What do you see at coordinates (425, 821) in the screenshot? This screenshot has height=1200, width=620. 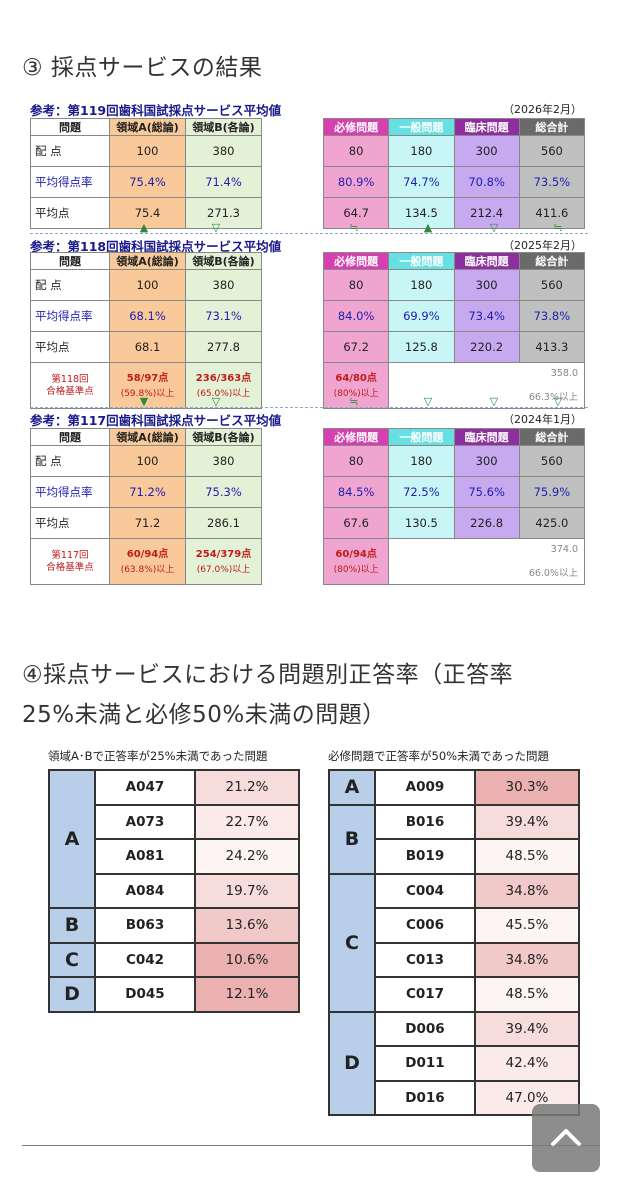 I see `question-code: B016` at bounding box center [425, 821].